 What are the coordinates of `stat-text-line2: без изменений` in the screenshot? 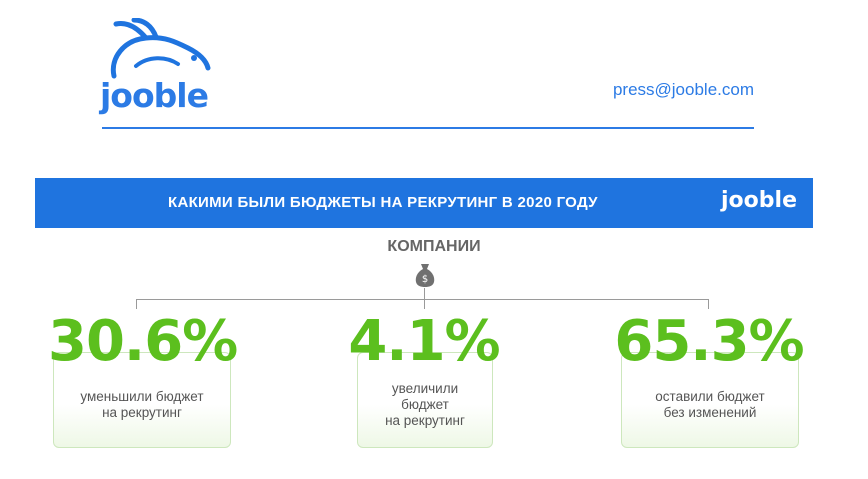 It's located at (710, 412).